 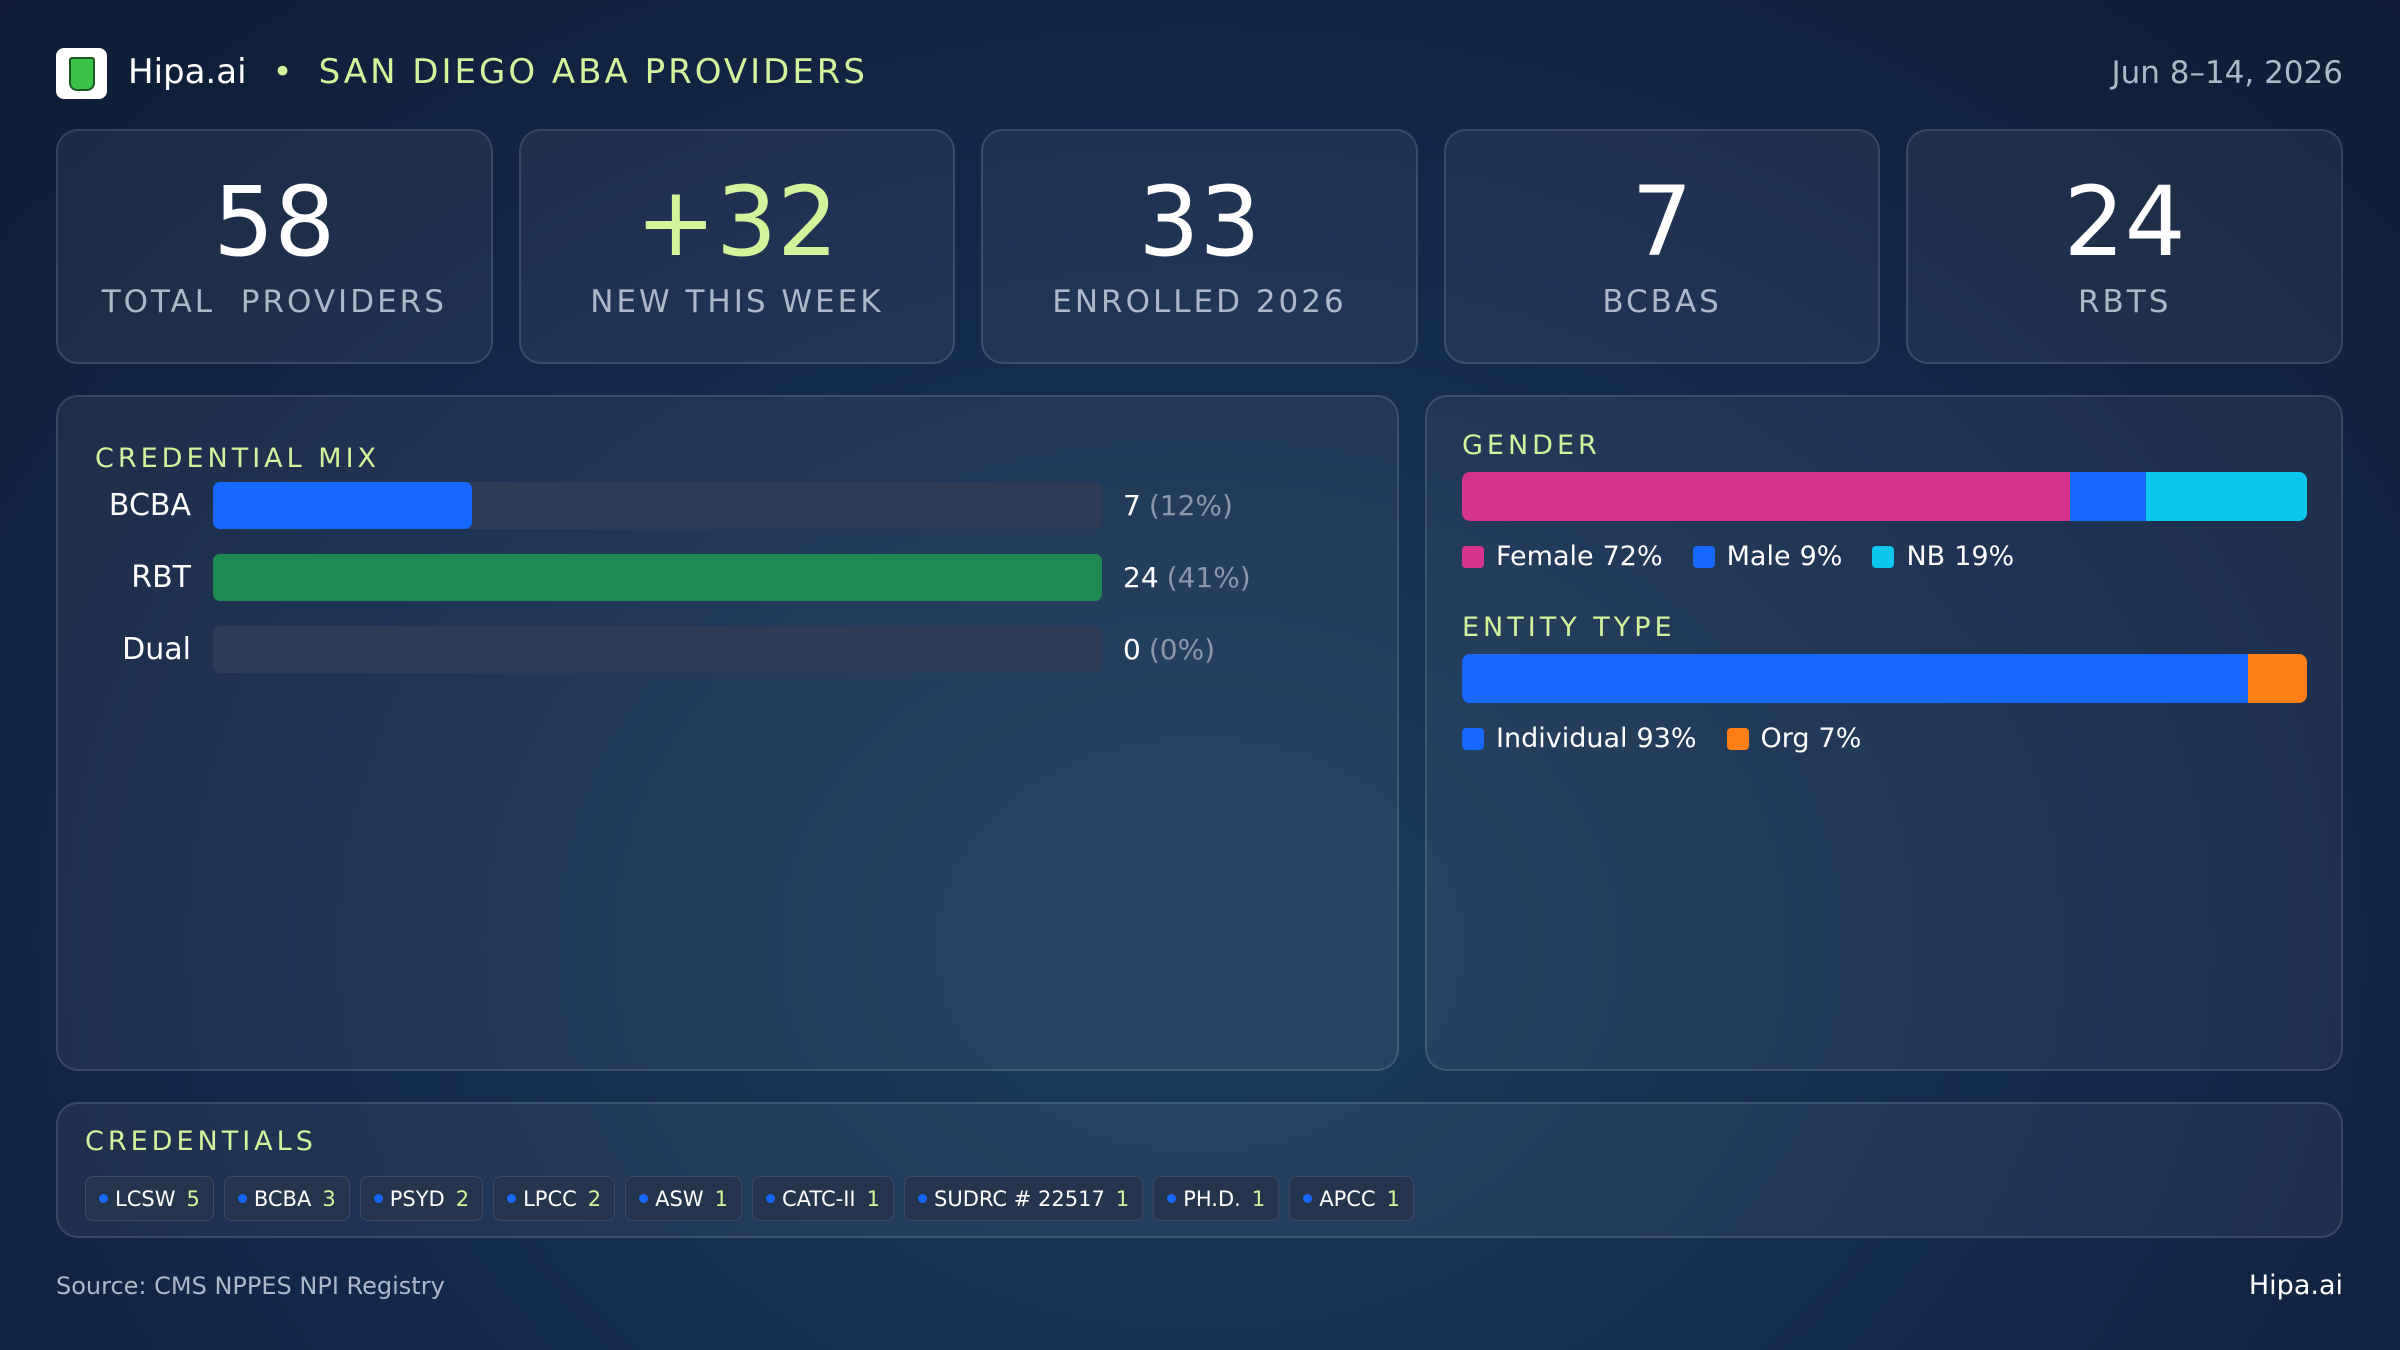 I want to click on kpi-value: 7, so click(x=1662, y=221).